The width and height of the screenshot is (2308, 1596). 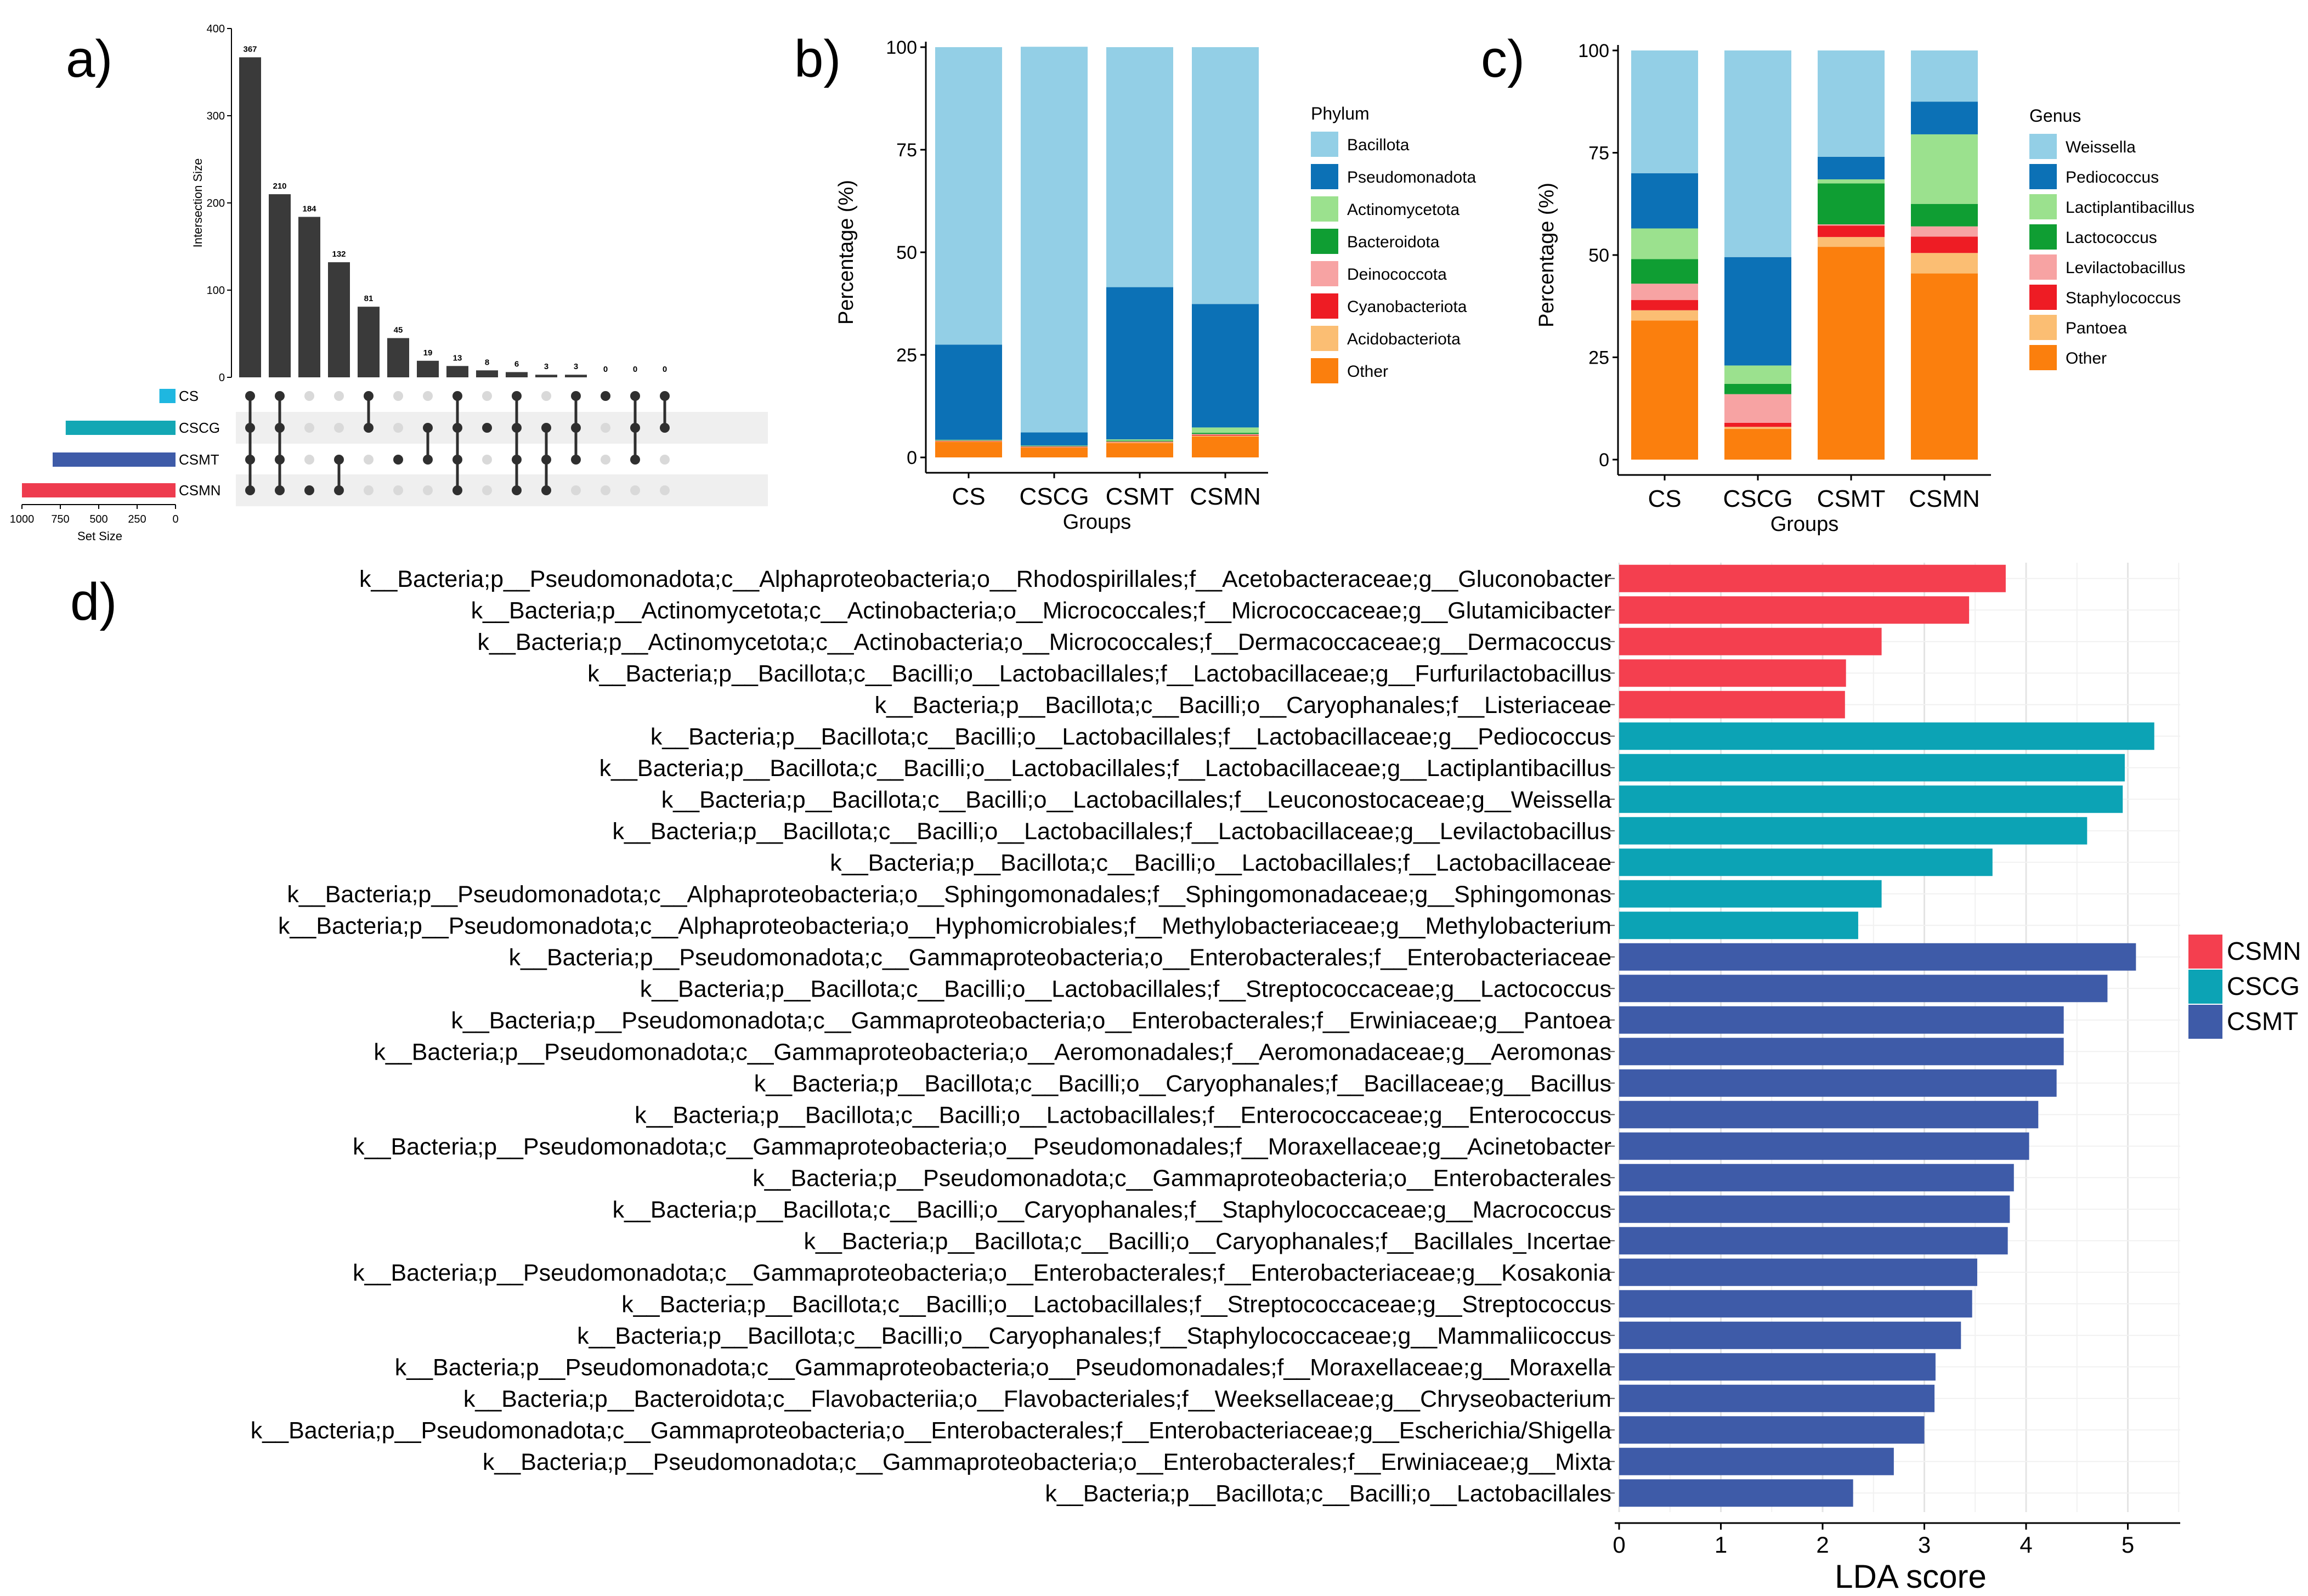 I want to click on panel-b-x-tick-label: CSMT, so click(x=1140, y=497).